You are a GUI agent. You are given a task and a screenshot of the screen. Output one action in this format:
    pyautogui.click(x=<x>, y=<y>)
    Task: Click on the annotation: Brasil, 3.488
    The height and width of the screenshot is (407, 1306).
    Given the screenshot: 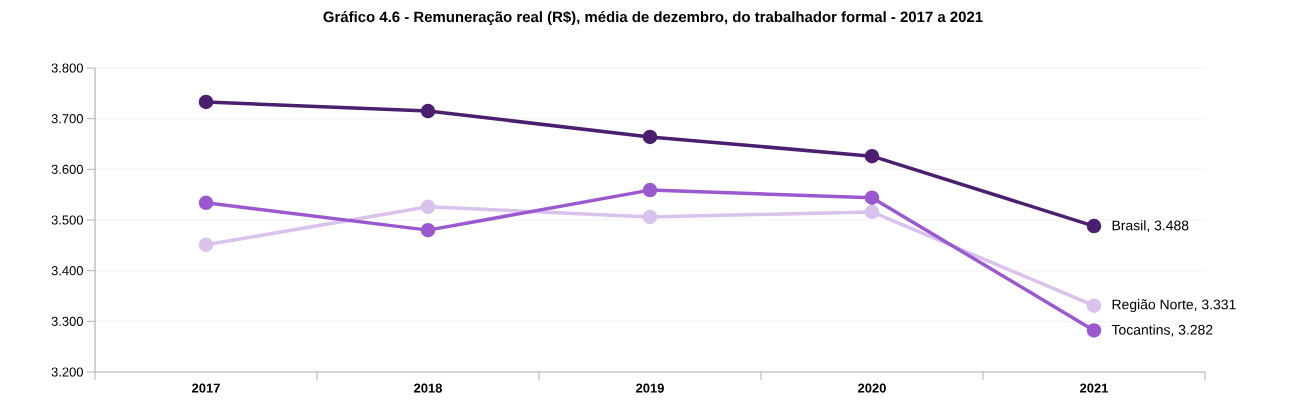 What is the action you would take?
    pyautogui.click(x=1150, y=226)
    